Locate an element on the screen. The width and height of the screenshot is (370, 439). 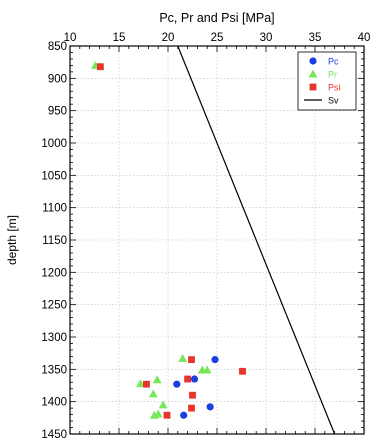
legend-swatch-pr is located at coordinates (313, 73).